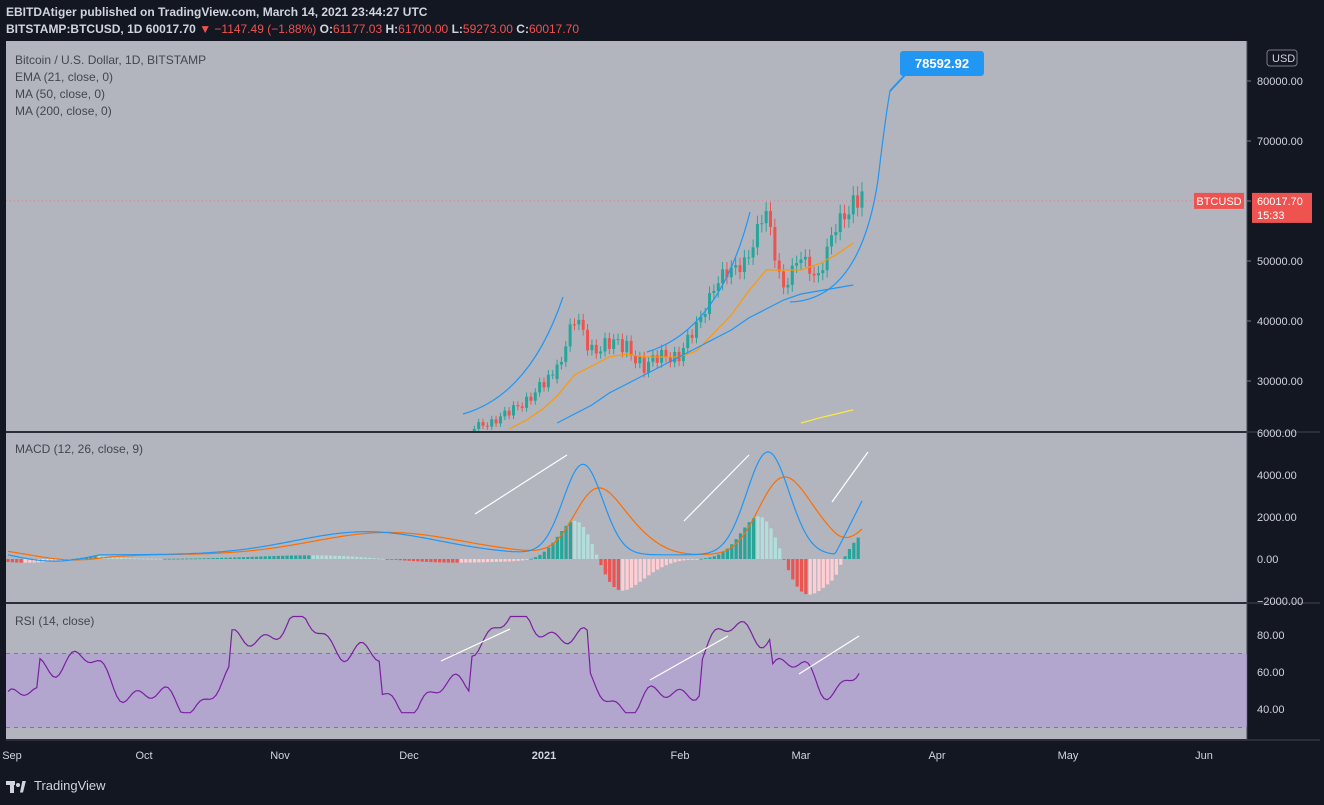 The height and width of the screenshot is (805, 1324). Describe the element at coordinates (1280, 602) in the screenshot. I see `macd-axis-label: −2000.00` at that location.